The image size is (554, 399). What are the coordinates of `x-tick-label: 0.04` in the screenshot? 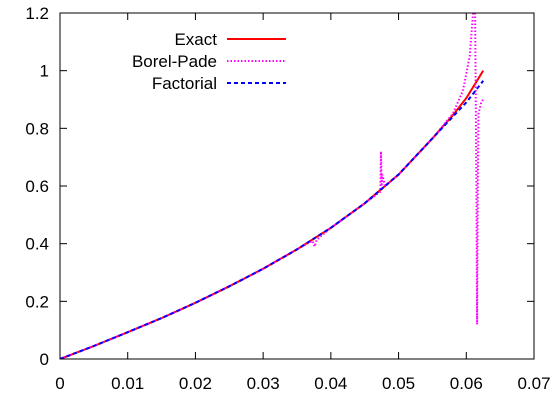 It's located at (330, 383).